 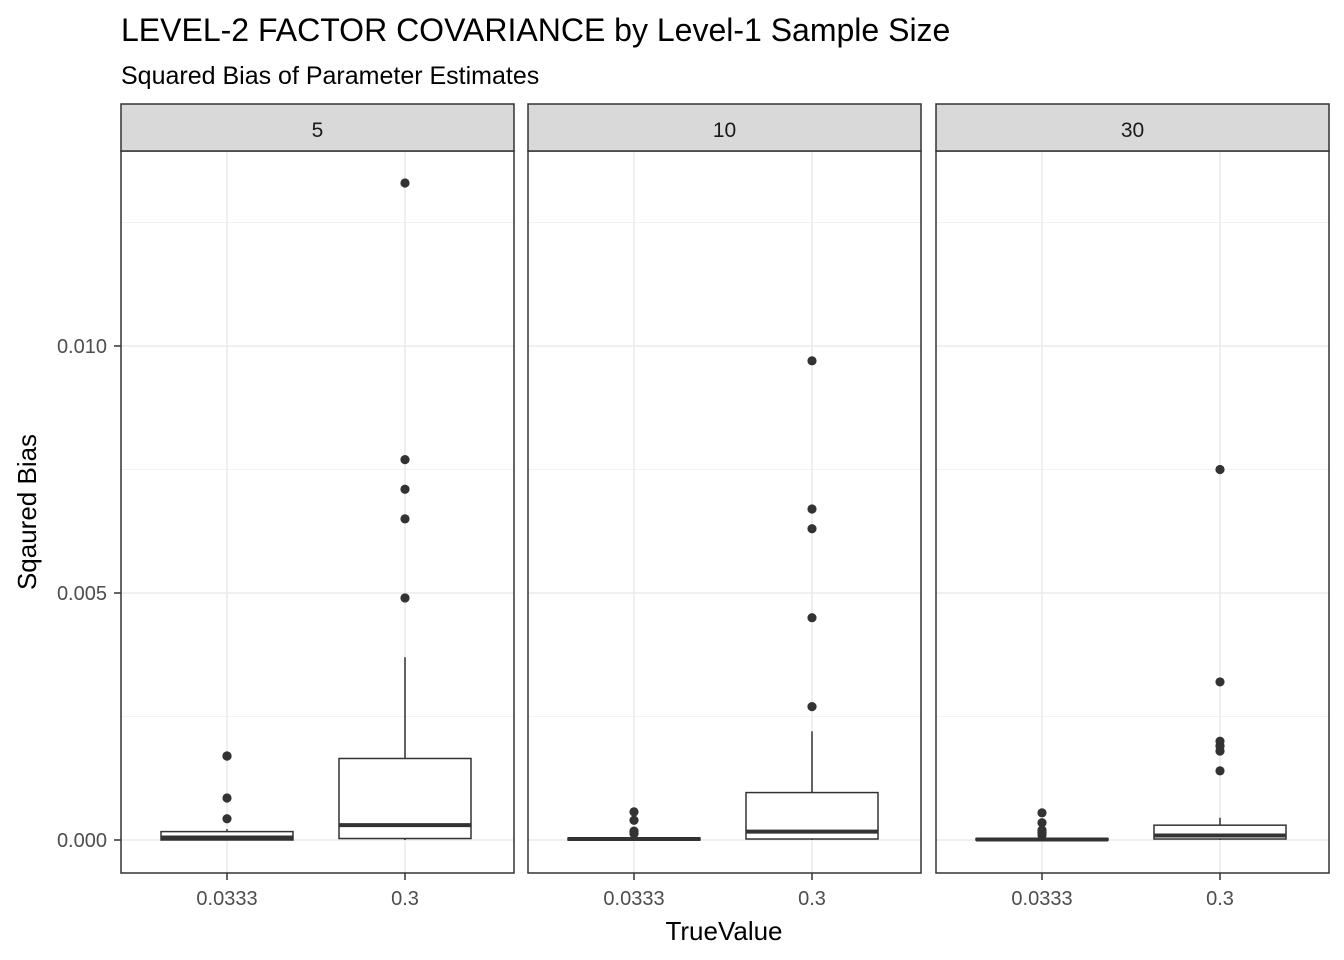 What do you see at coordinates (330, 76) in the screenshot?
I see `chart-subtitle: Squared Bias of Parameter Estimates` at bounding box center [330, 76].